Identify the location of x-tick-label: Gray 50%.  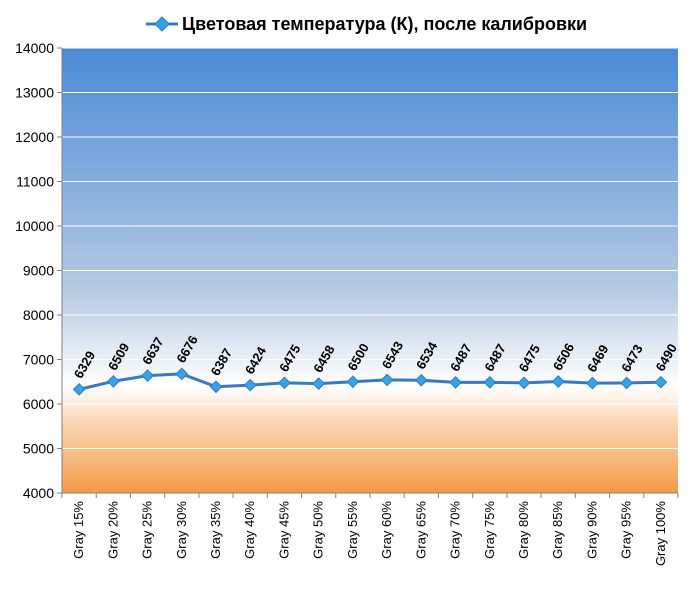
(318, 530).